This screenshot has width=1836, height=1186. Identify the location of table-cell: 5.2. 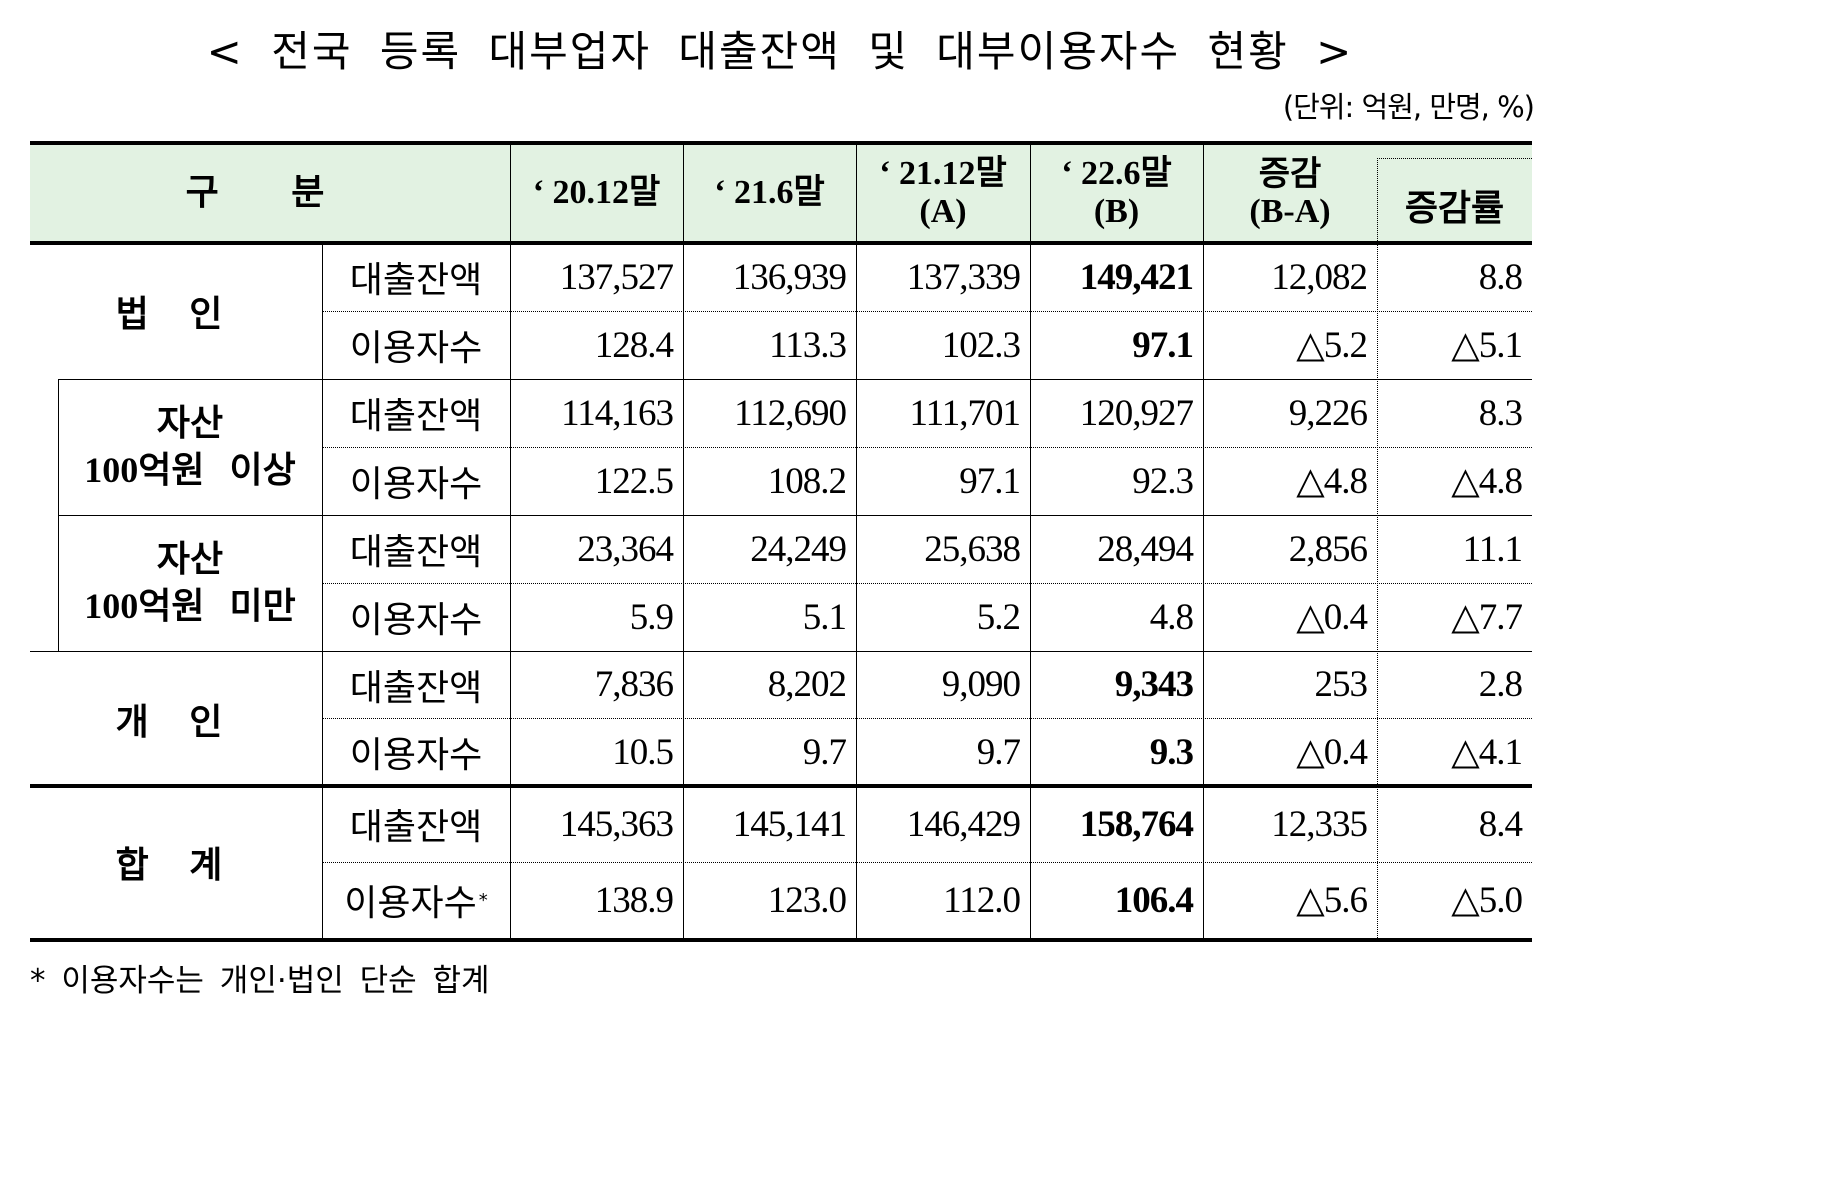
(998, 617).